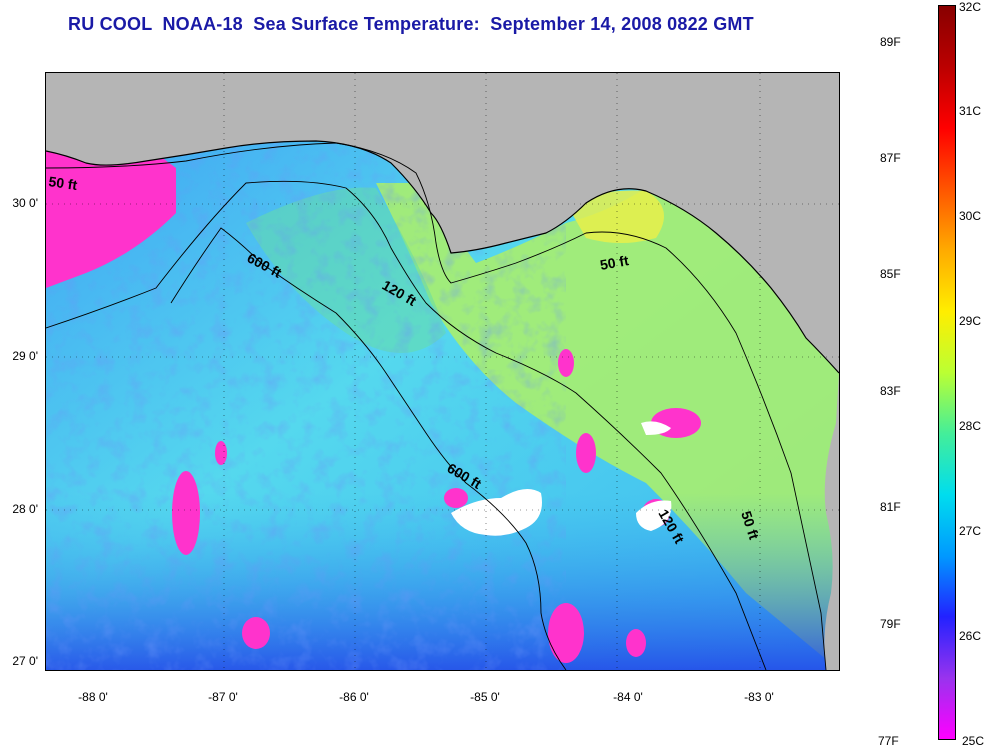 Image resolution: width=992 pixels, height=754 pixels. Describe the element at coordinates (223, 697) in the screenshot. I see `lon-label-87: -87 0'` at that location.